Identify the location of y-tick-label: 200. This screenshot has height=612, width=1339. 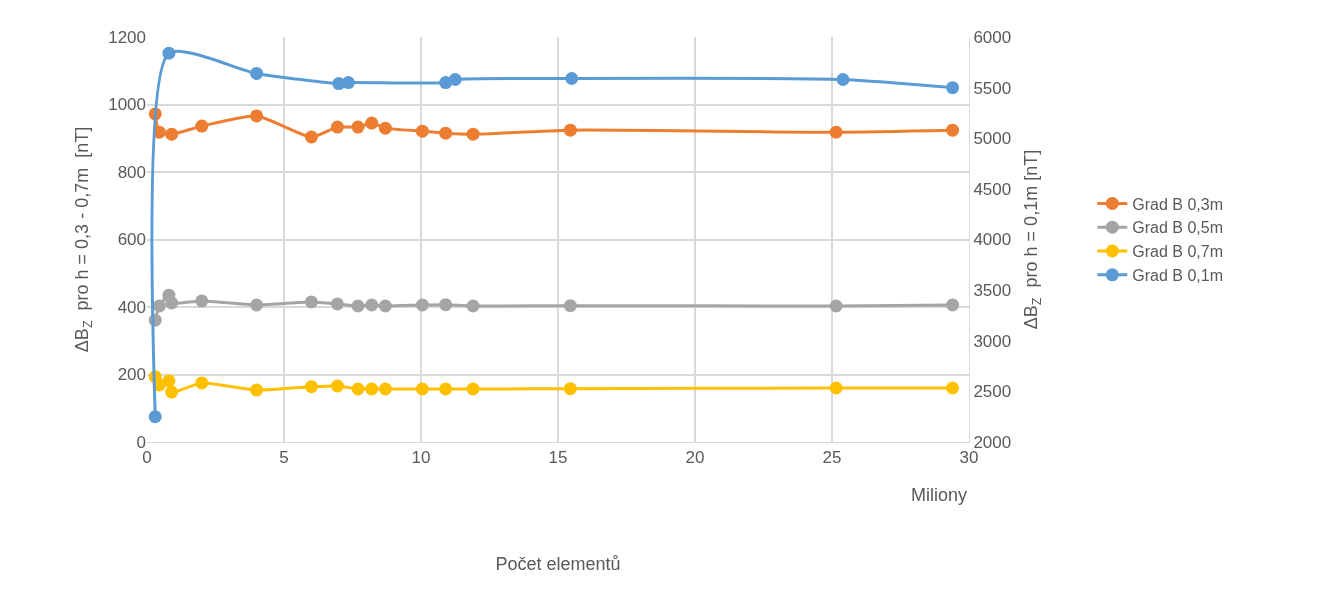
(131, 375).